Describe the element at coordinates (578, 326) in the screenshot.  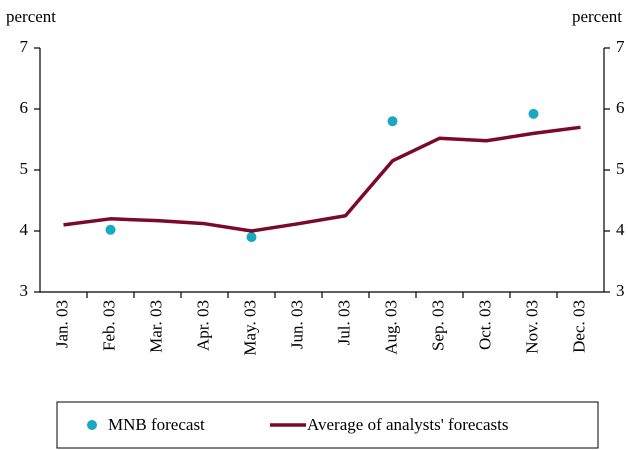
I see `x-tick-label: Dec. 03` at that location.